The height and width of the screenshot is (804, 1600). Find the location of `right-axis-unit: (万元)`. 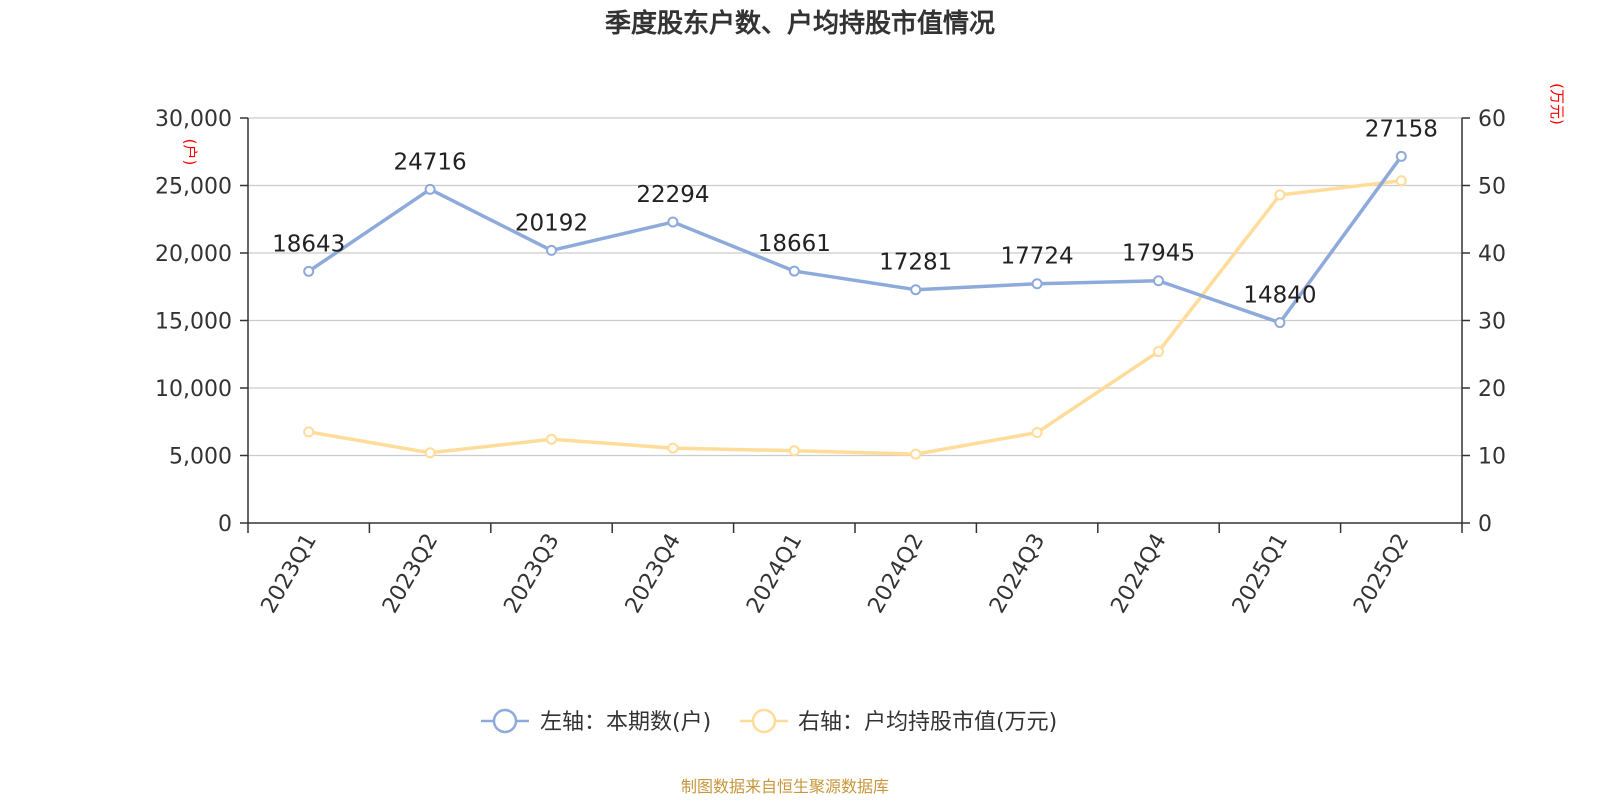

right-axis-unit: (万元) is located at coordinates (1557, 104).